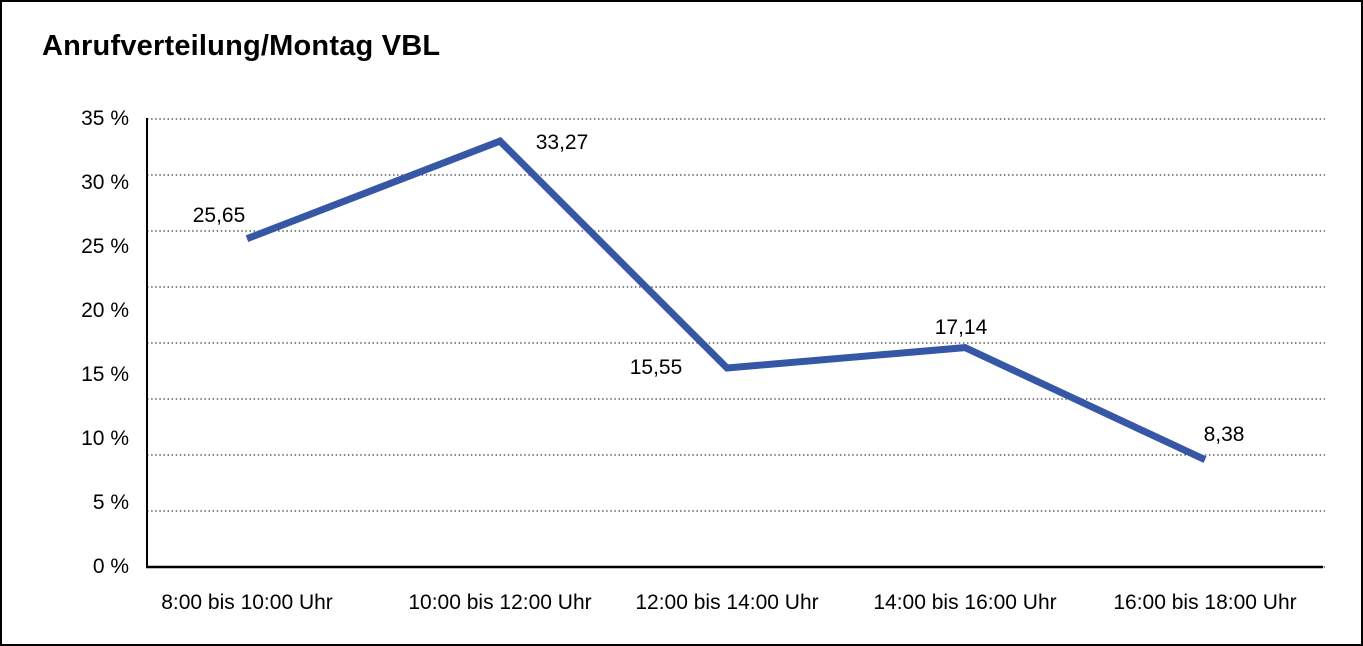 Image resolution: width=1363 pixels, height=646 pixels. What do you see at coordinates (110, 502) in the screenshot?
I see `y-axis-tick-label: 5 %` at bounding box center [110, 502].